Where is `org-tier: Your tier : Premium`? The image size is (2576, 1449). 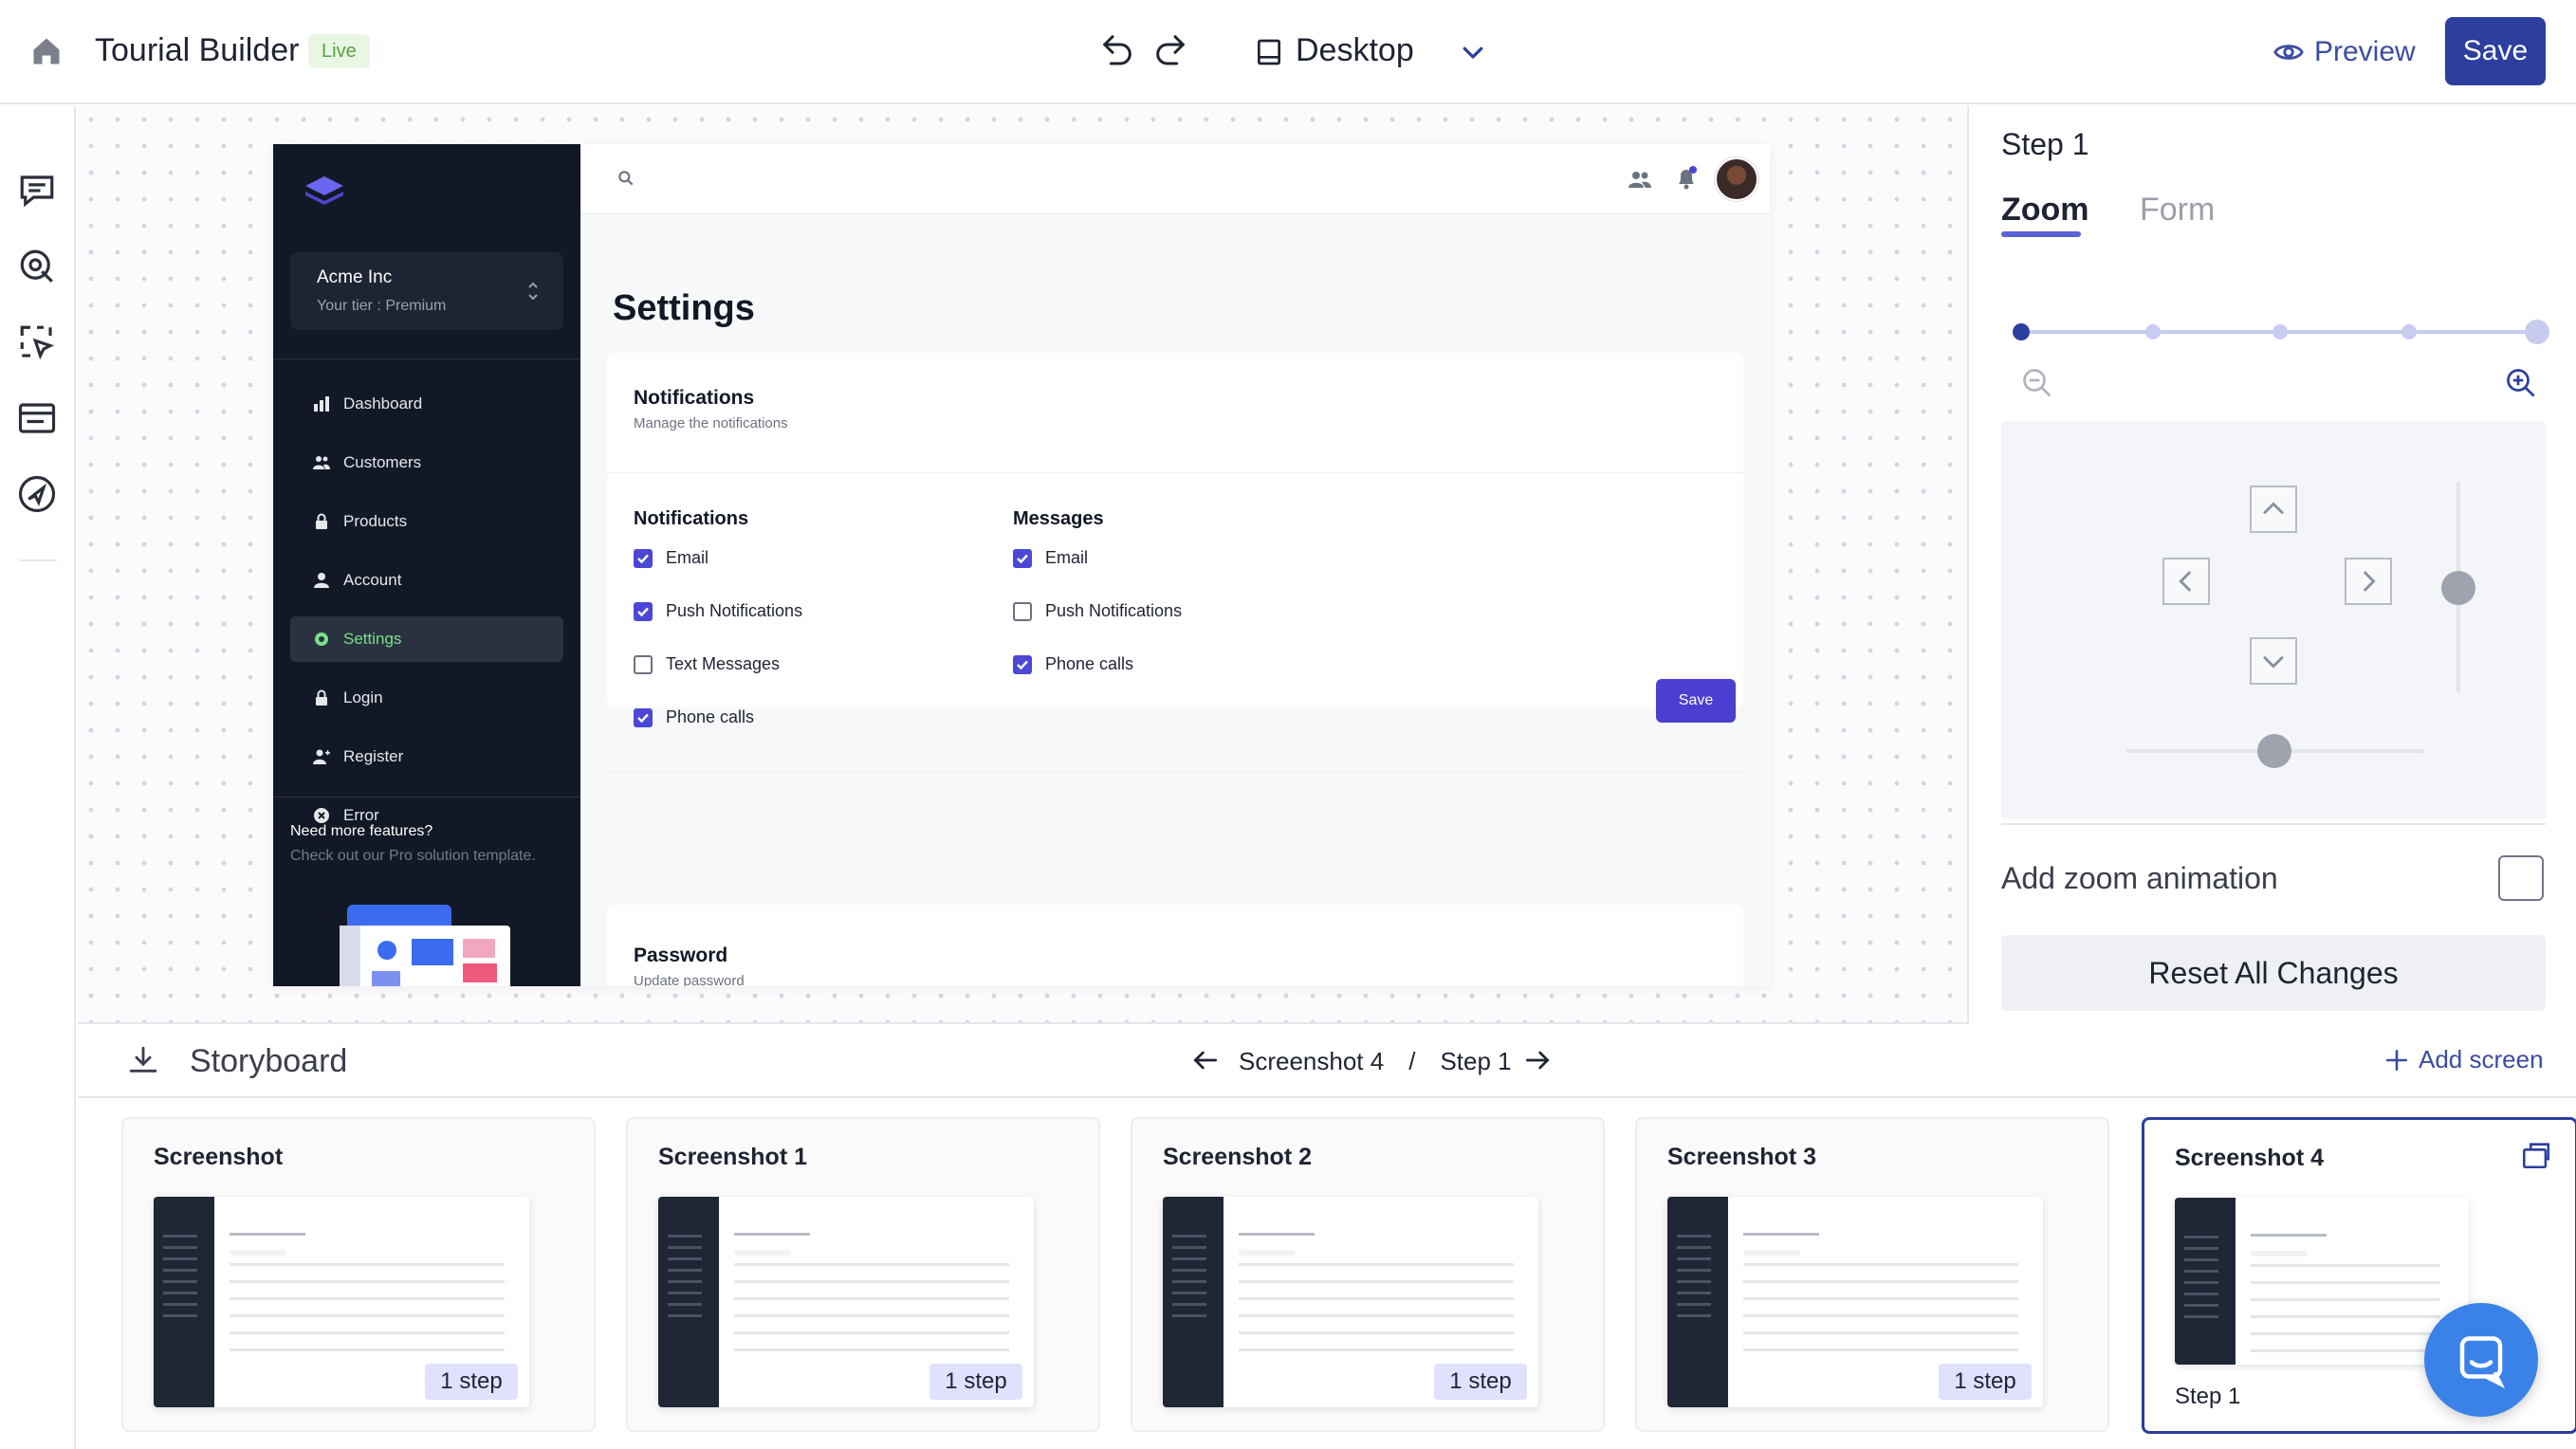
org-tier: Your tier : Premium is located at coordinates (382, 306).